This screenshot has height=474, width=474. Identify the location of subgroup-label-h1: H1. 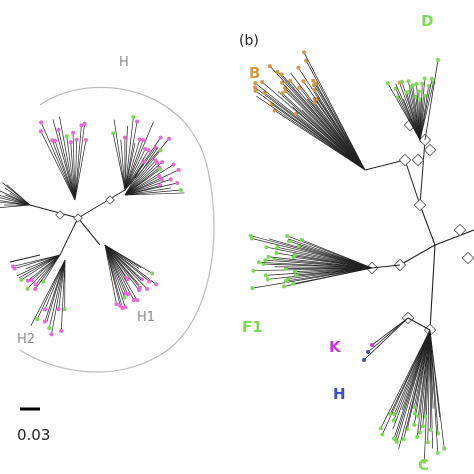
(146, 317).